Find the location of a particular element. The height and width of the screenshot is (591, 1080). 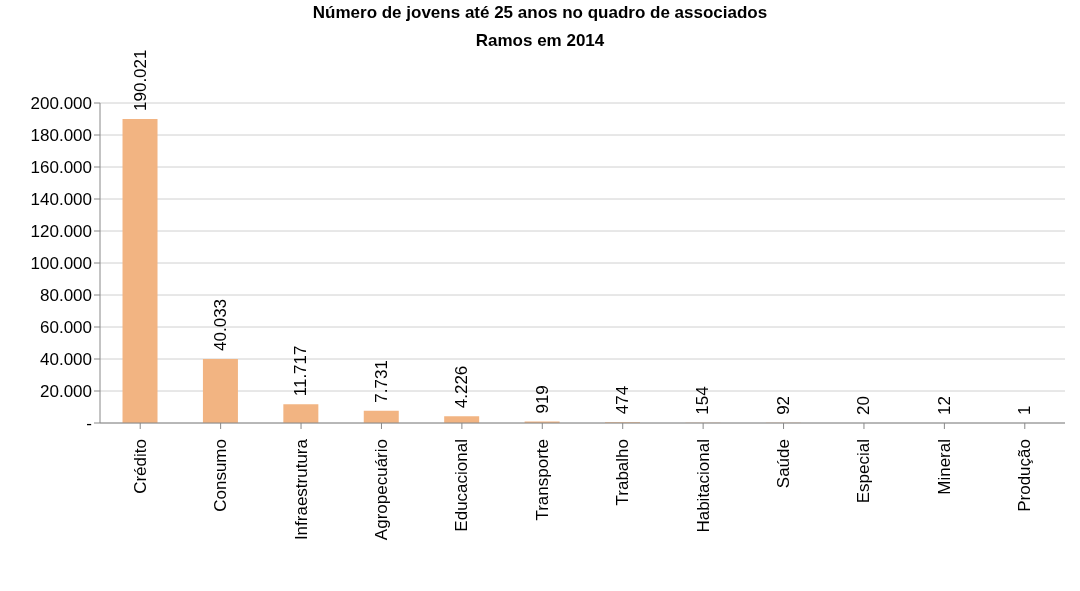

data-label: 190.021 is located at coordinates (140, 80).